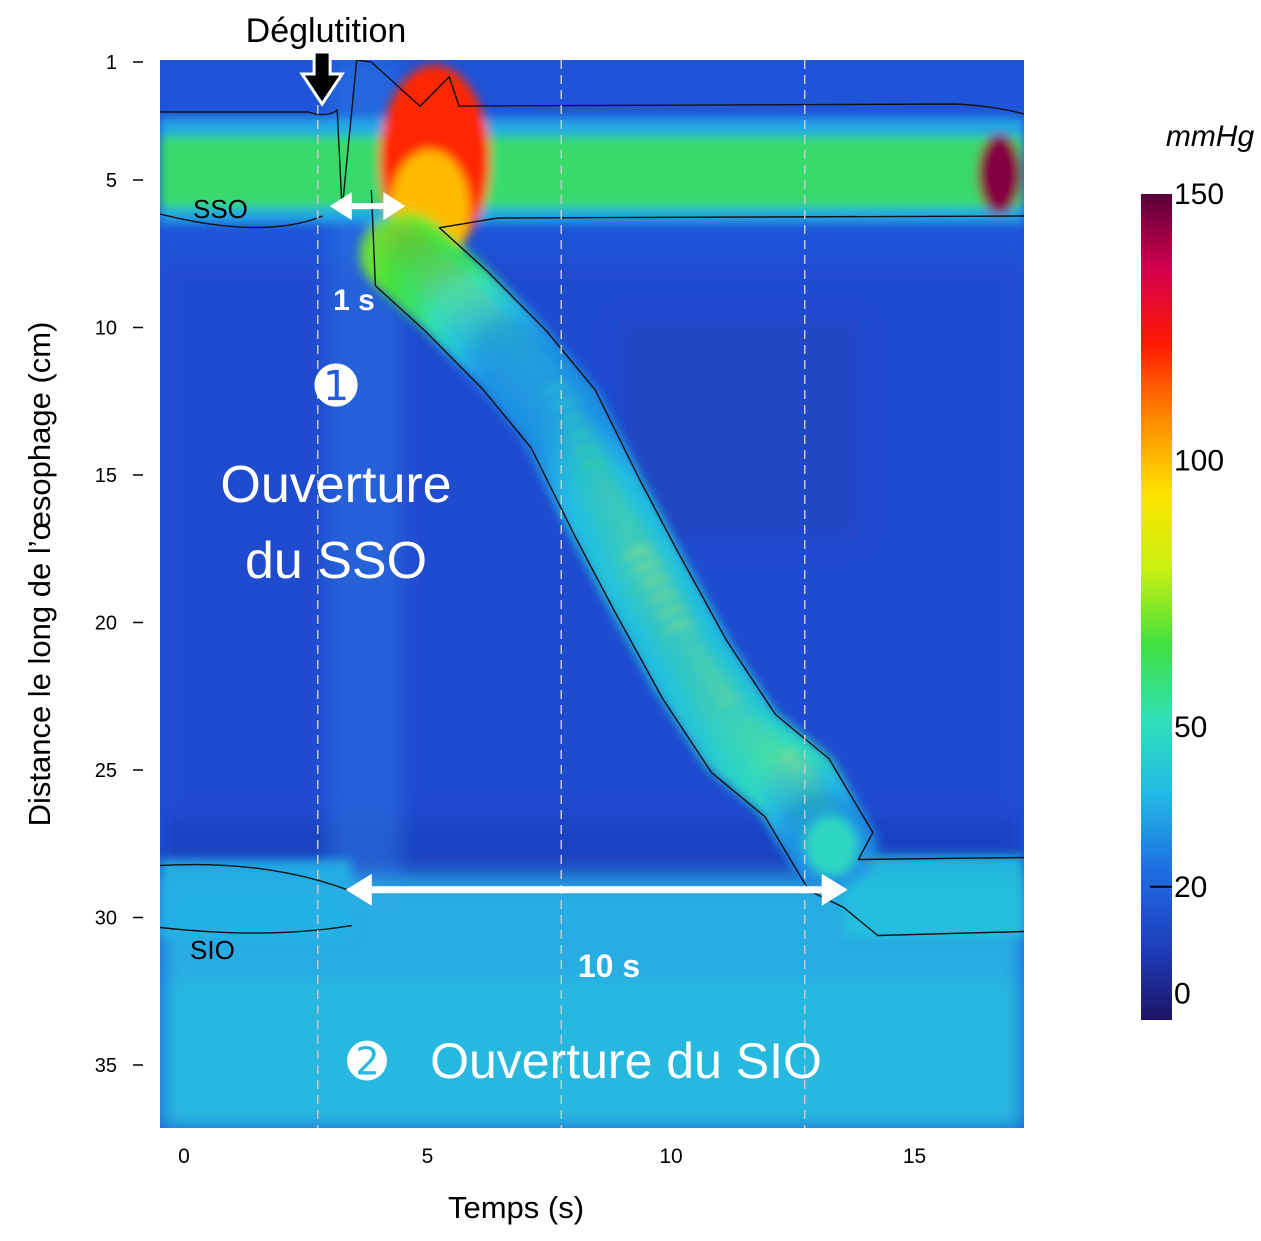 This screenshot has height=1241, width=1261. Describe the element at coordinates (358, 889) in the screenshot. I see `interval-2-arrow-head-left` at that location.